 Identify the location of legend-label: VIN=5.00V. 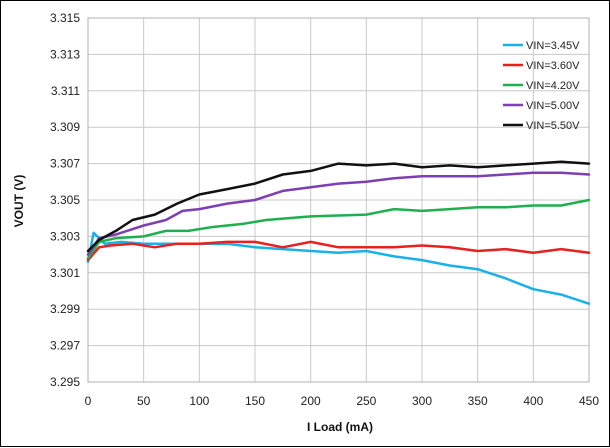
(553, 106).